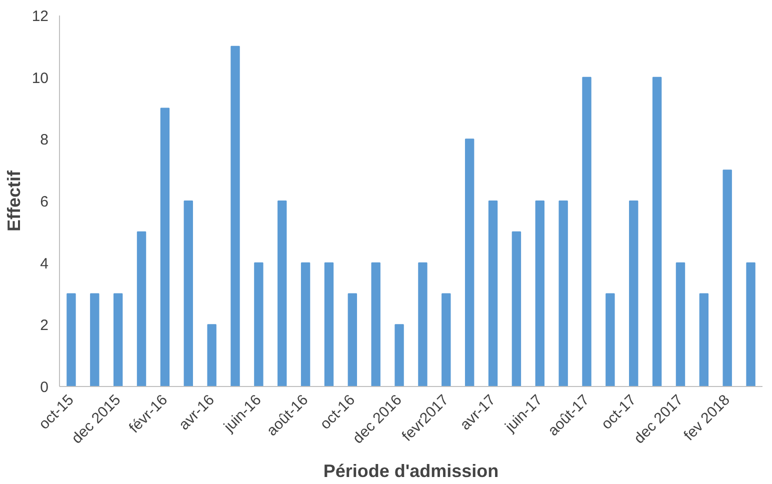 The height and width of the screenshot is (484, 772). I want to click on y-tick-label: 8, so click(44, 140).